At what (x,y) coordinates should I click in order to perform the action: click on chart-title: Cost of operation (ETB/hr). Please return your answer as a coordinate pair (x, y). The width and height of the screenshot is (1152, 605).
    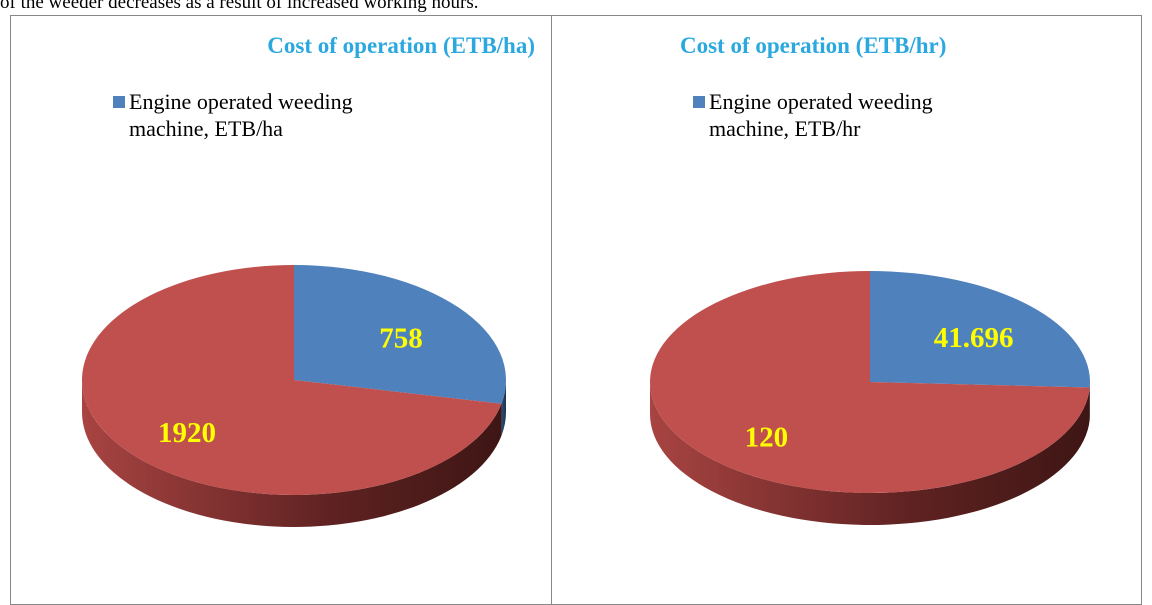
    Looking at the image, I should click on (813, 46).